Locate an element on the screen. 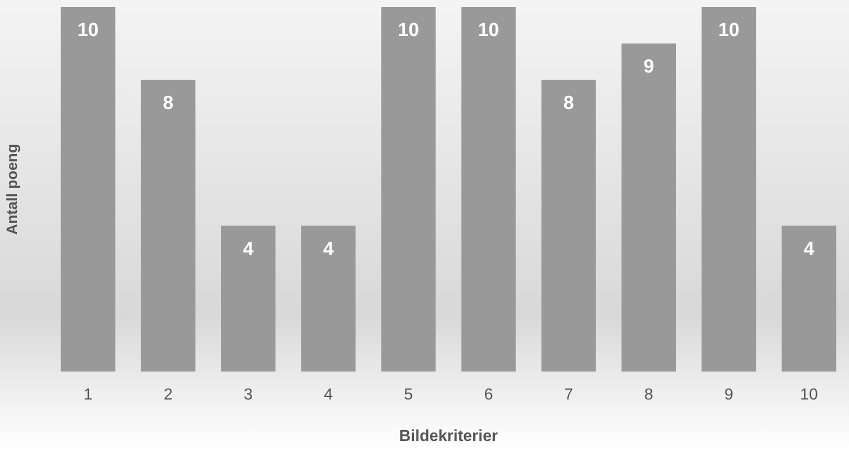 The width and height of the screenshot is (849, 450). x-tick-label: 8 is located at coordinates (649, 395).